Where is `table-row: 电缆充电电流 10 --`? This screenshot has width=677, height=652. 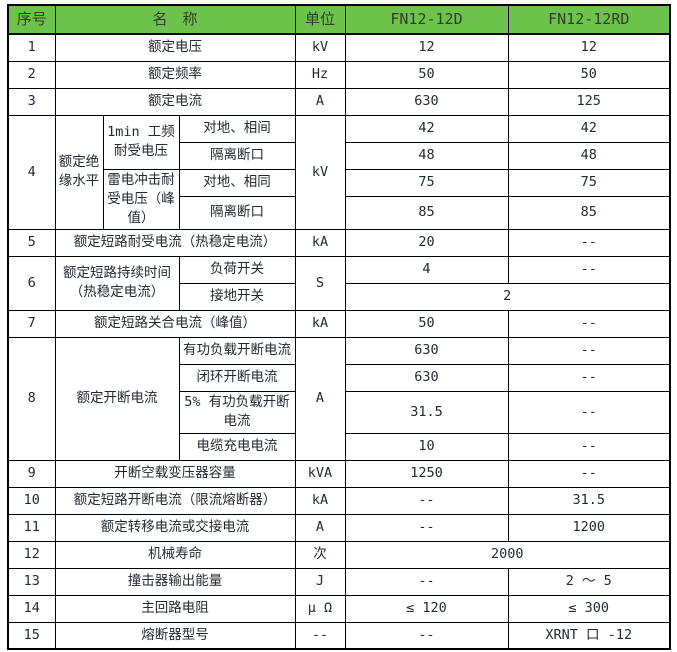
table-row: 电缆充电电流 10 -- is located at coordinates (339, 446).